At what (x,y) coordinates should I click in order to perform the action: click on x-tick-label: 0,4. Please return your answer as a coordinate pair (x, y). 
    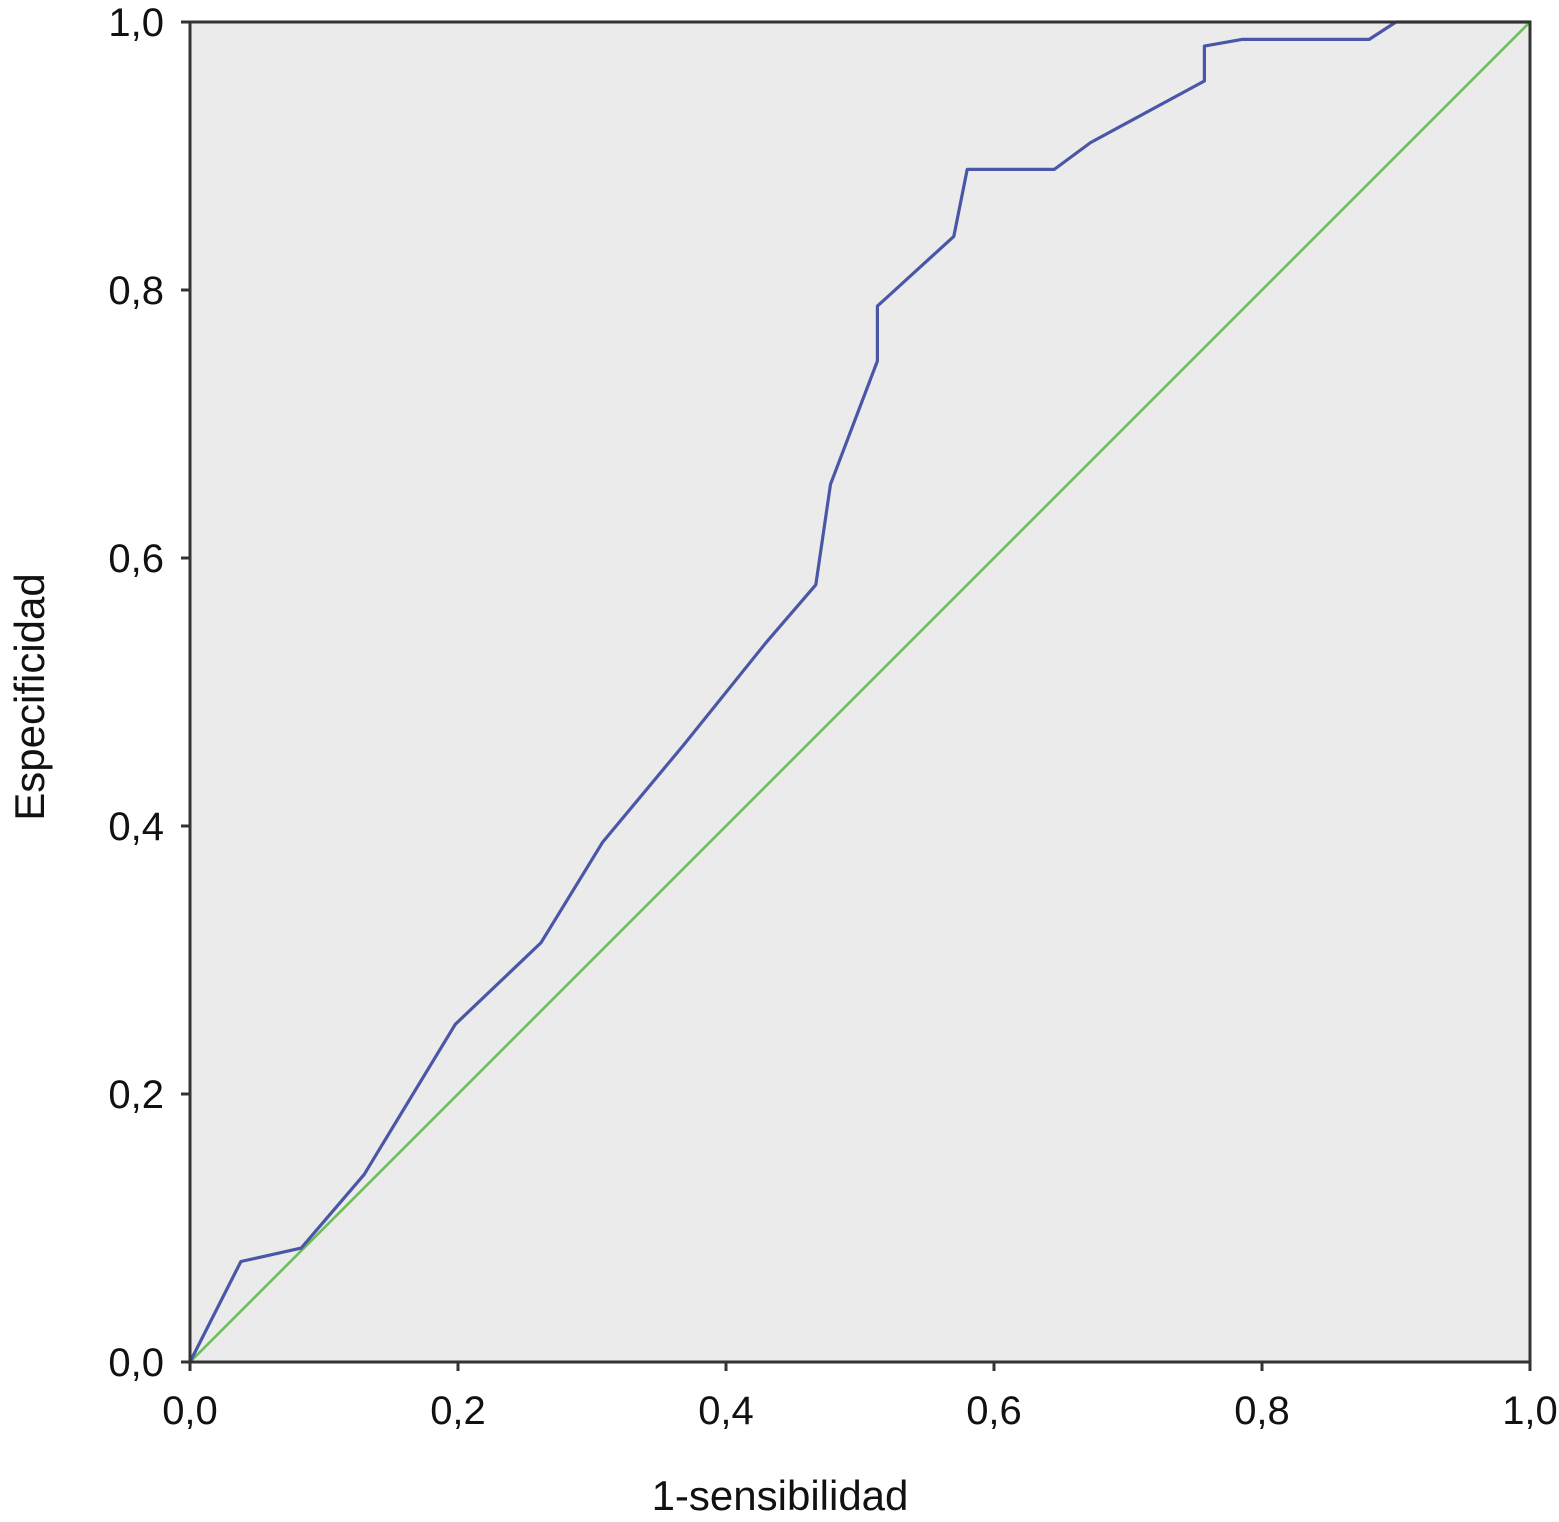
    Looking at the image, I should click on (726, 1411).